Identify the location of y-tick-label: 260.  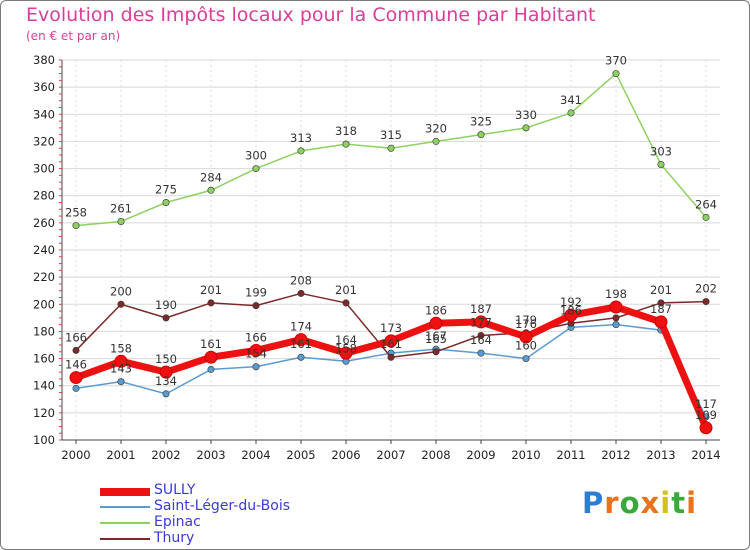
(44, 223).